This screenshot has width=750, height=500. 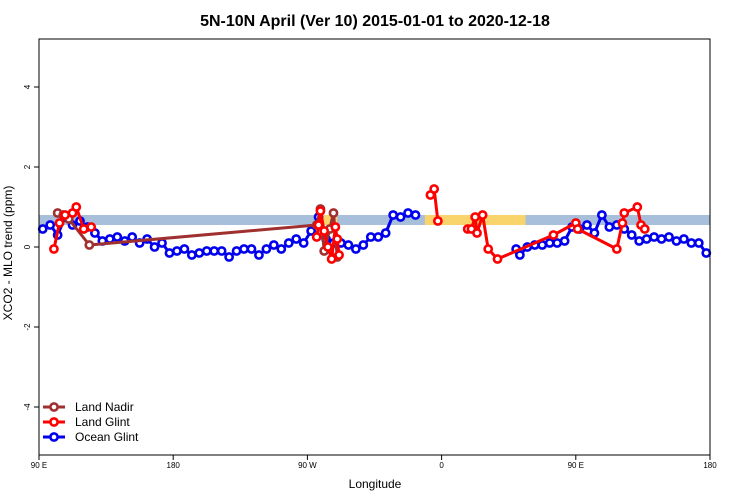 What do you see at coordinates (307, 465) in the screenshot?
I see `x-tick-label: 90 W` at bounding box center [307, 465].